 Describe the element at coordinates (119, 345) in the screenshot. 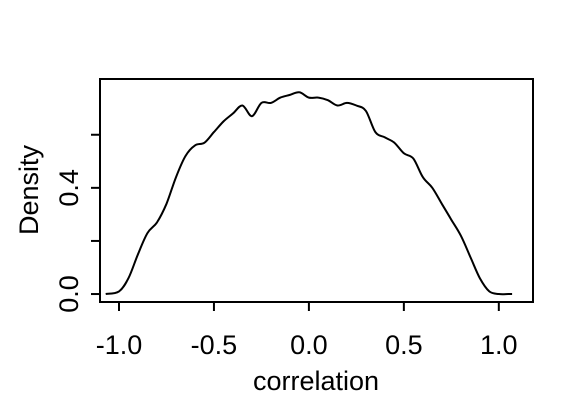

I see `x-tick-label: -1.0` at that location.